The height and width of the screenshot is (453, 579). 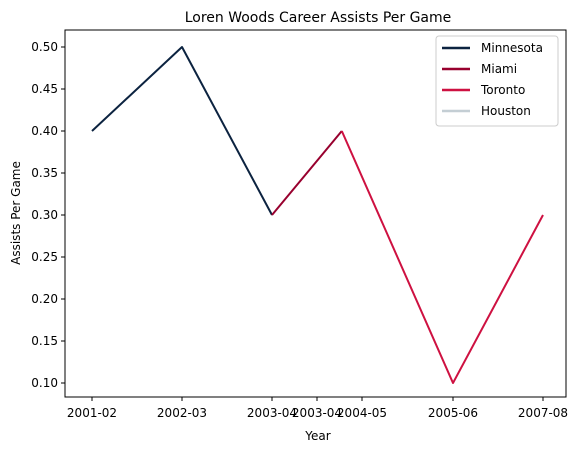 I want to click on y-tick-label: 0.35, so click(x=44, y=173).